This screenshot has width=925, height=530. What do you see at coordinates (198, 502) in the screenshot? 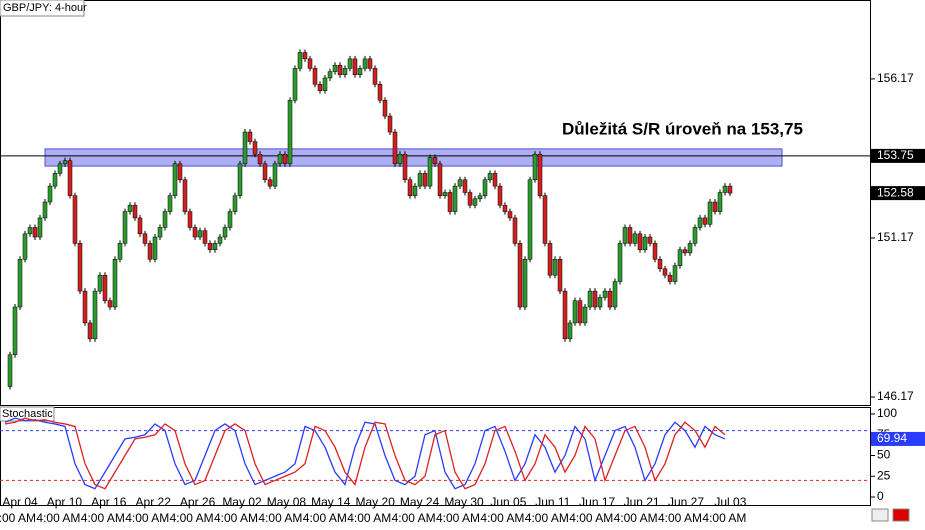
I see `x-date-label: Apr 26` at bounding box center [198, 502].